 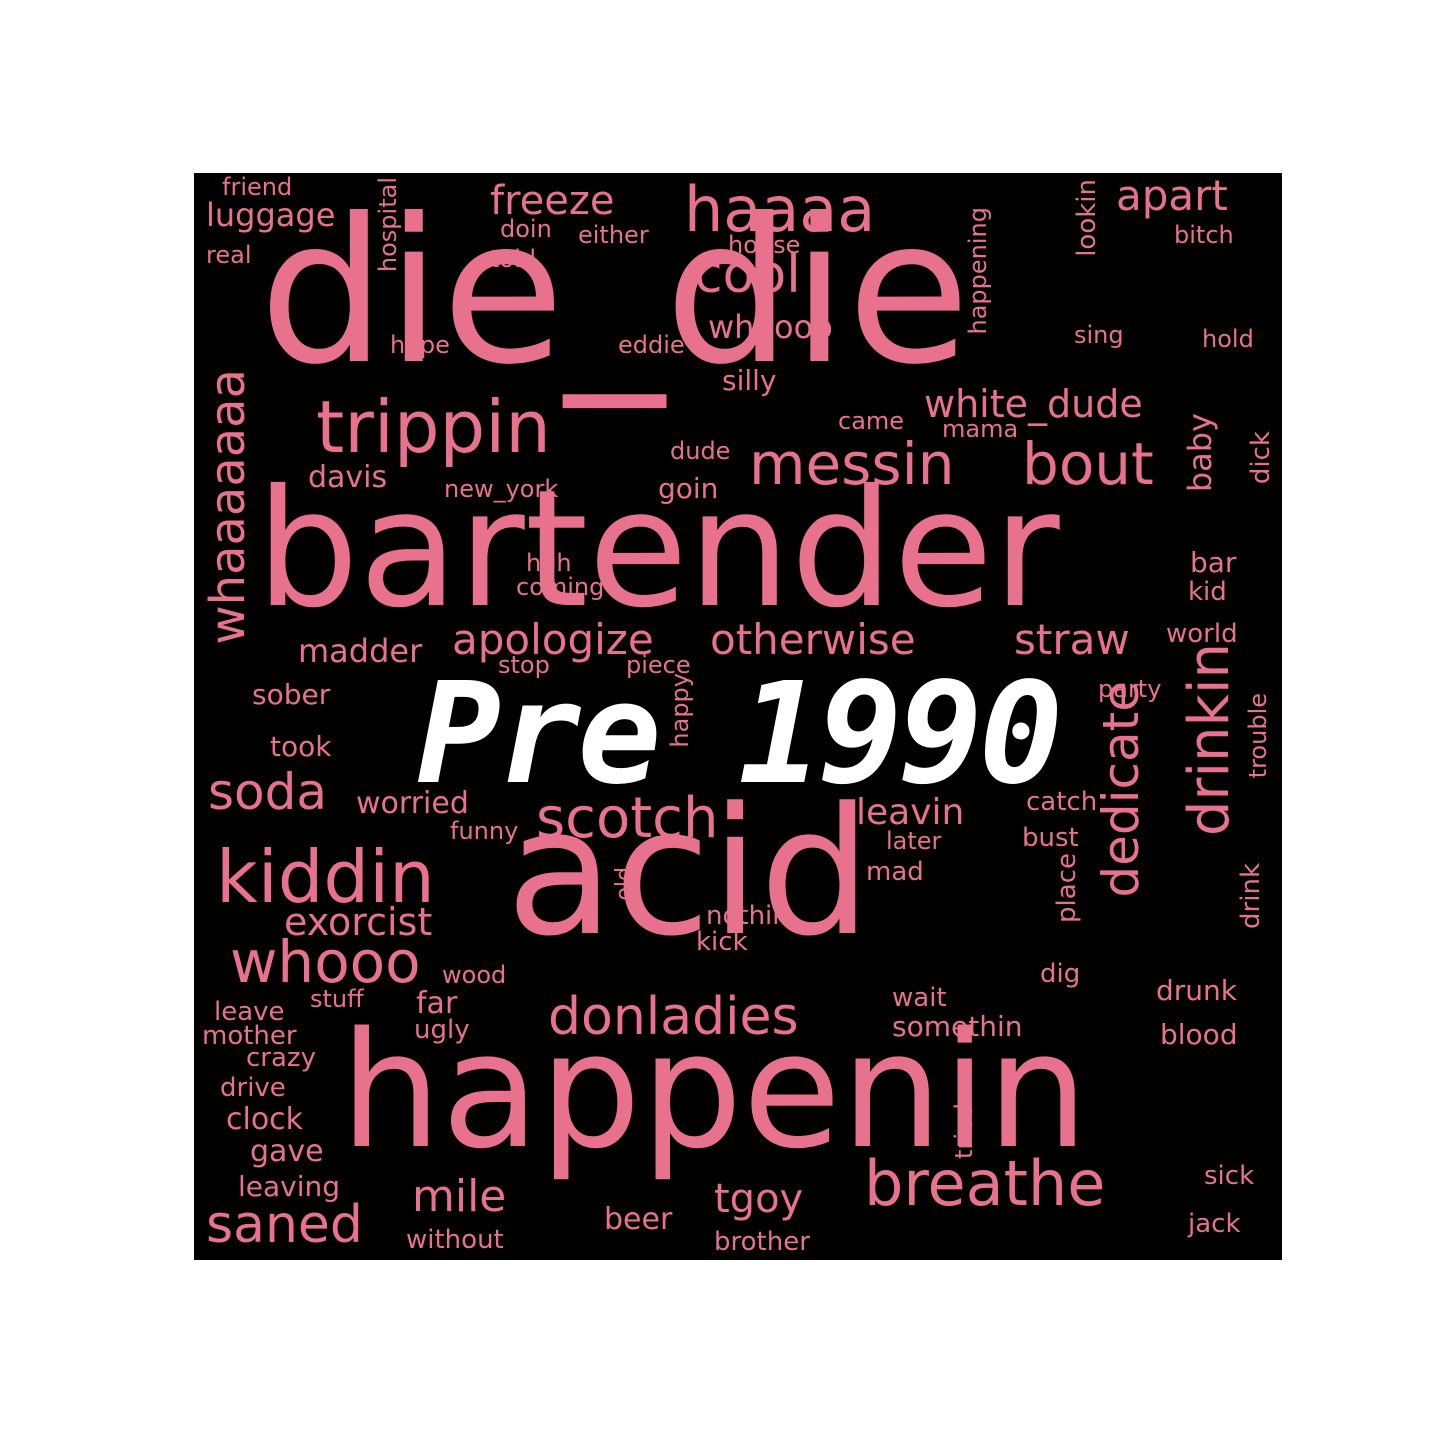 What do you see at coordinates (420, 345) in the screenshot?
I see `word: hope` at bounding box center [420, 345].